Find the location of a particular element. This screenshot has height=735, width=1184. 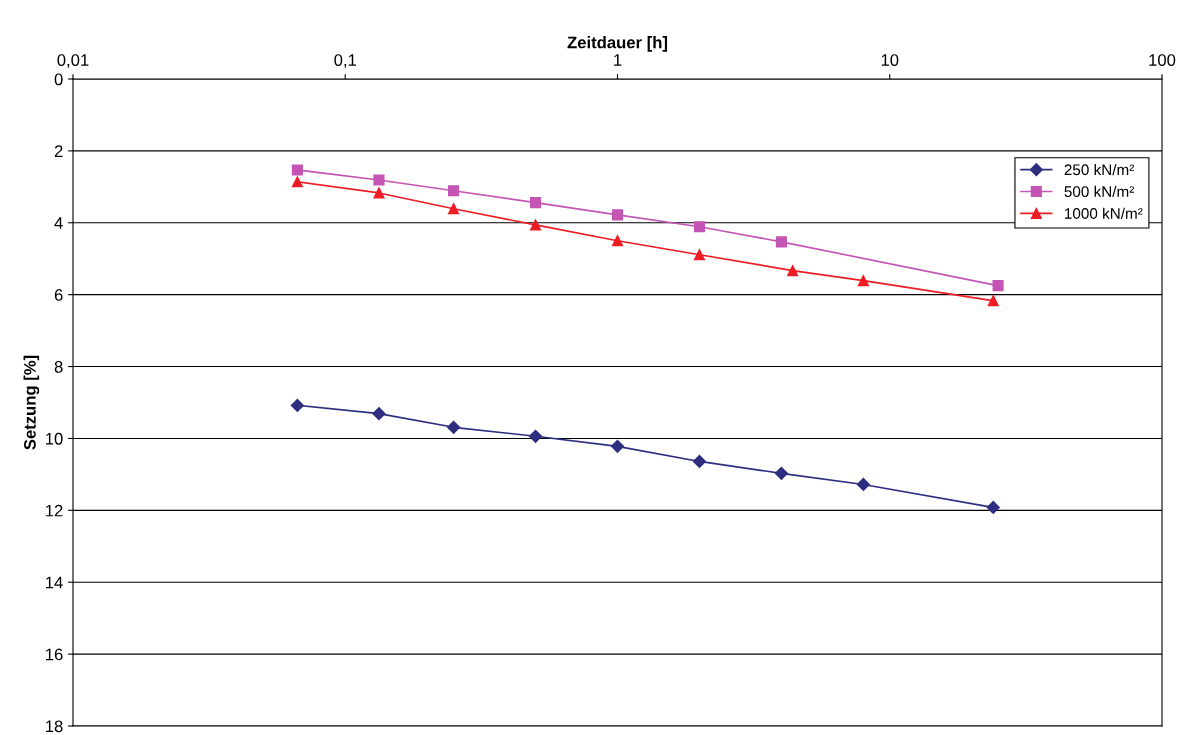

y-tick-label: 10 is located at coordinates (54, 438).